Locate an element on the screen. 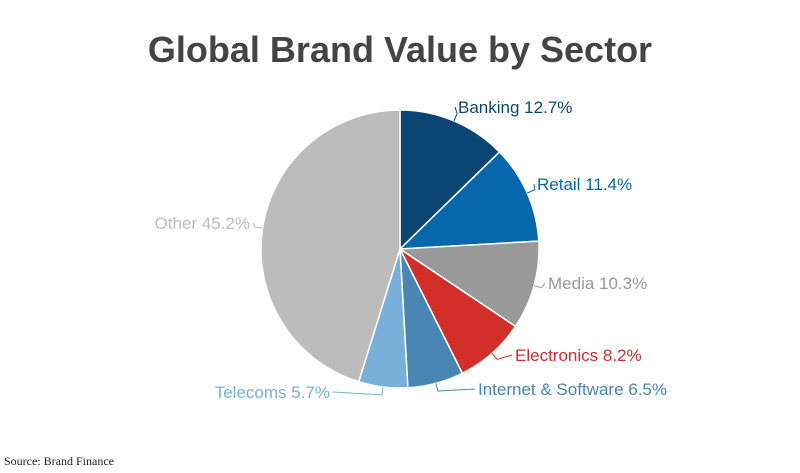 The image size is (800, 473). slice-other is located at coordinates (330, 246).